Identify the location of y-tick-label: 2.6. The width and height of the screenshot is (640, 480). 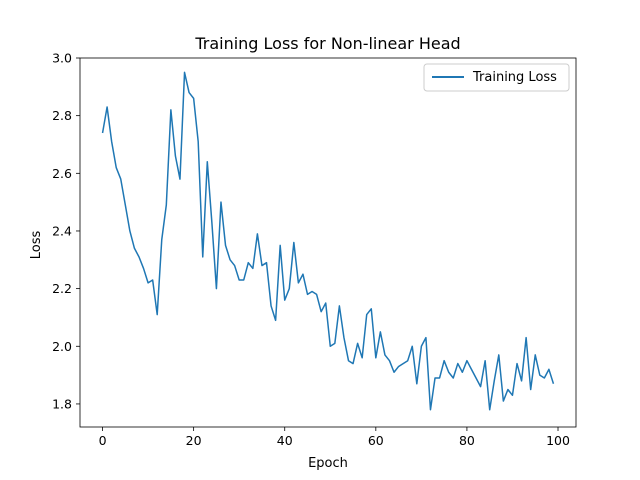
(62, 173).